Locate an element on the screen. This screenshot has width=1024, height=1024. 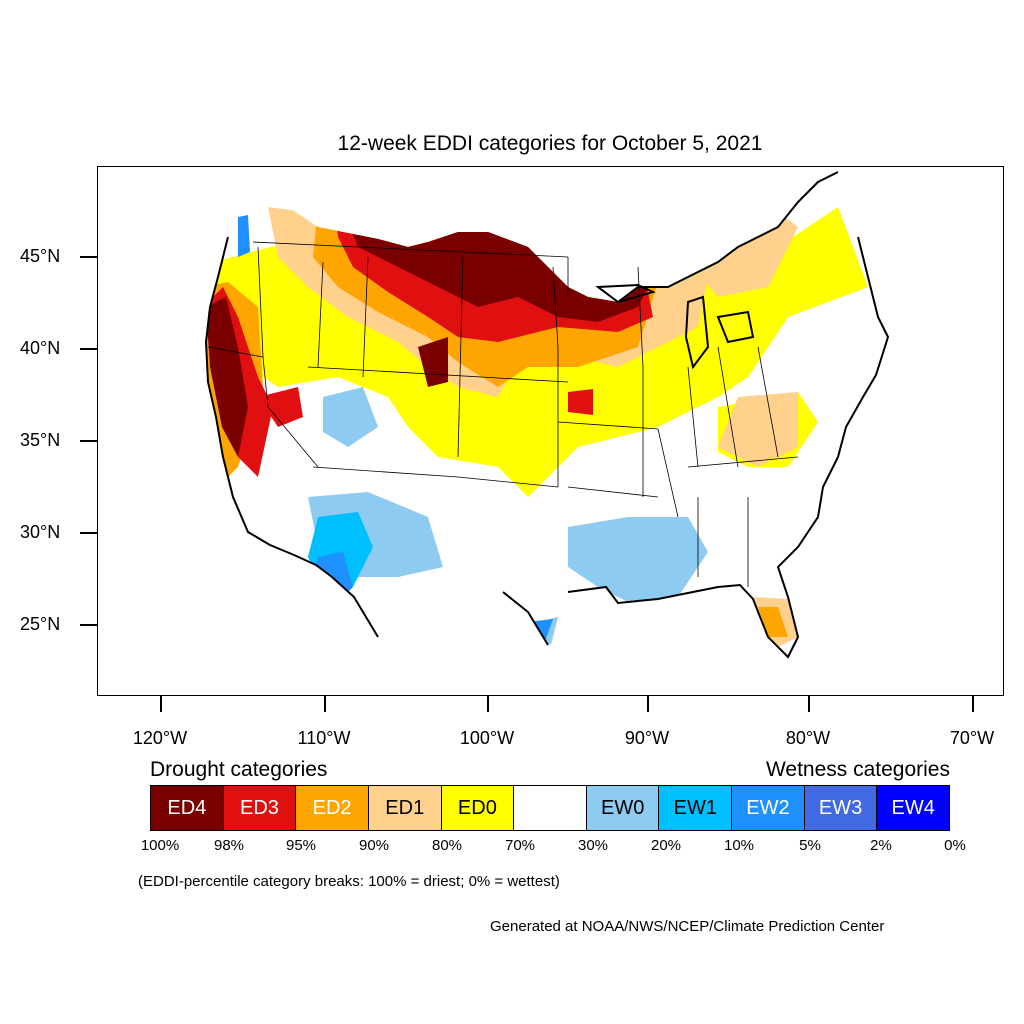
lat-label: 35°N is located at coordinates (40, 440).